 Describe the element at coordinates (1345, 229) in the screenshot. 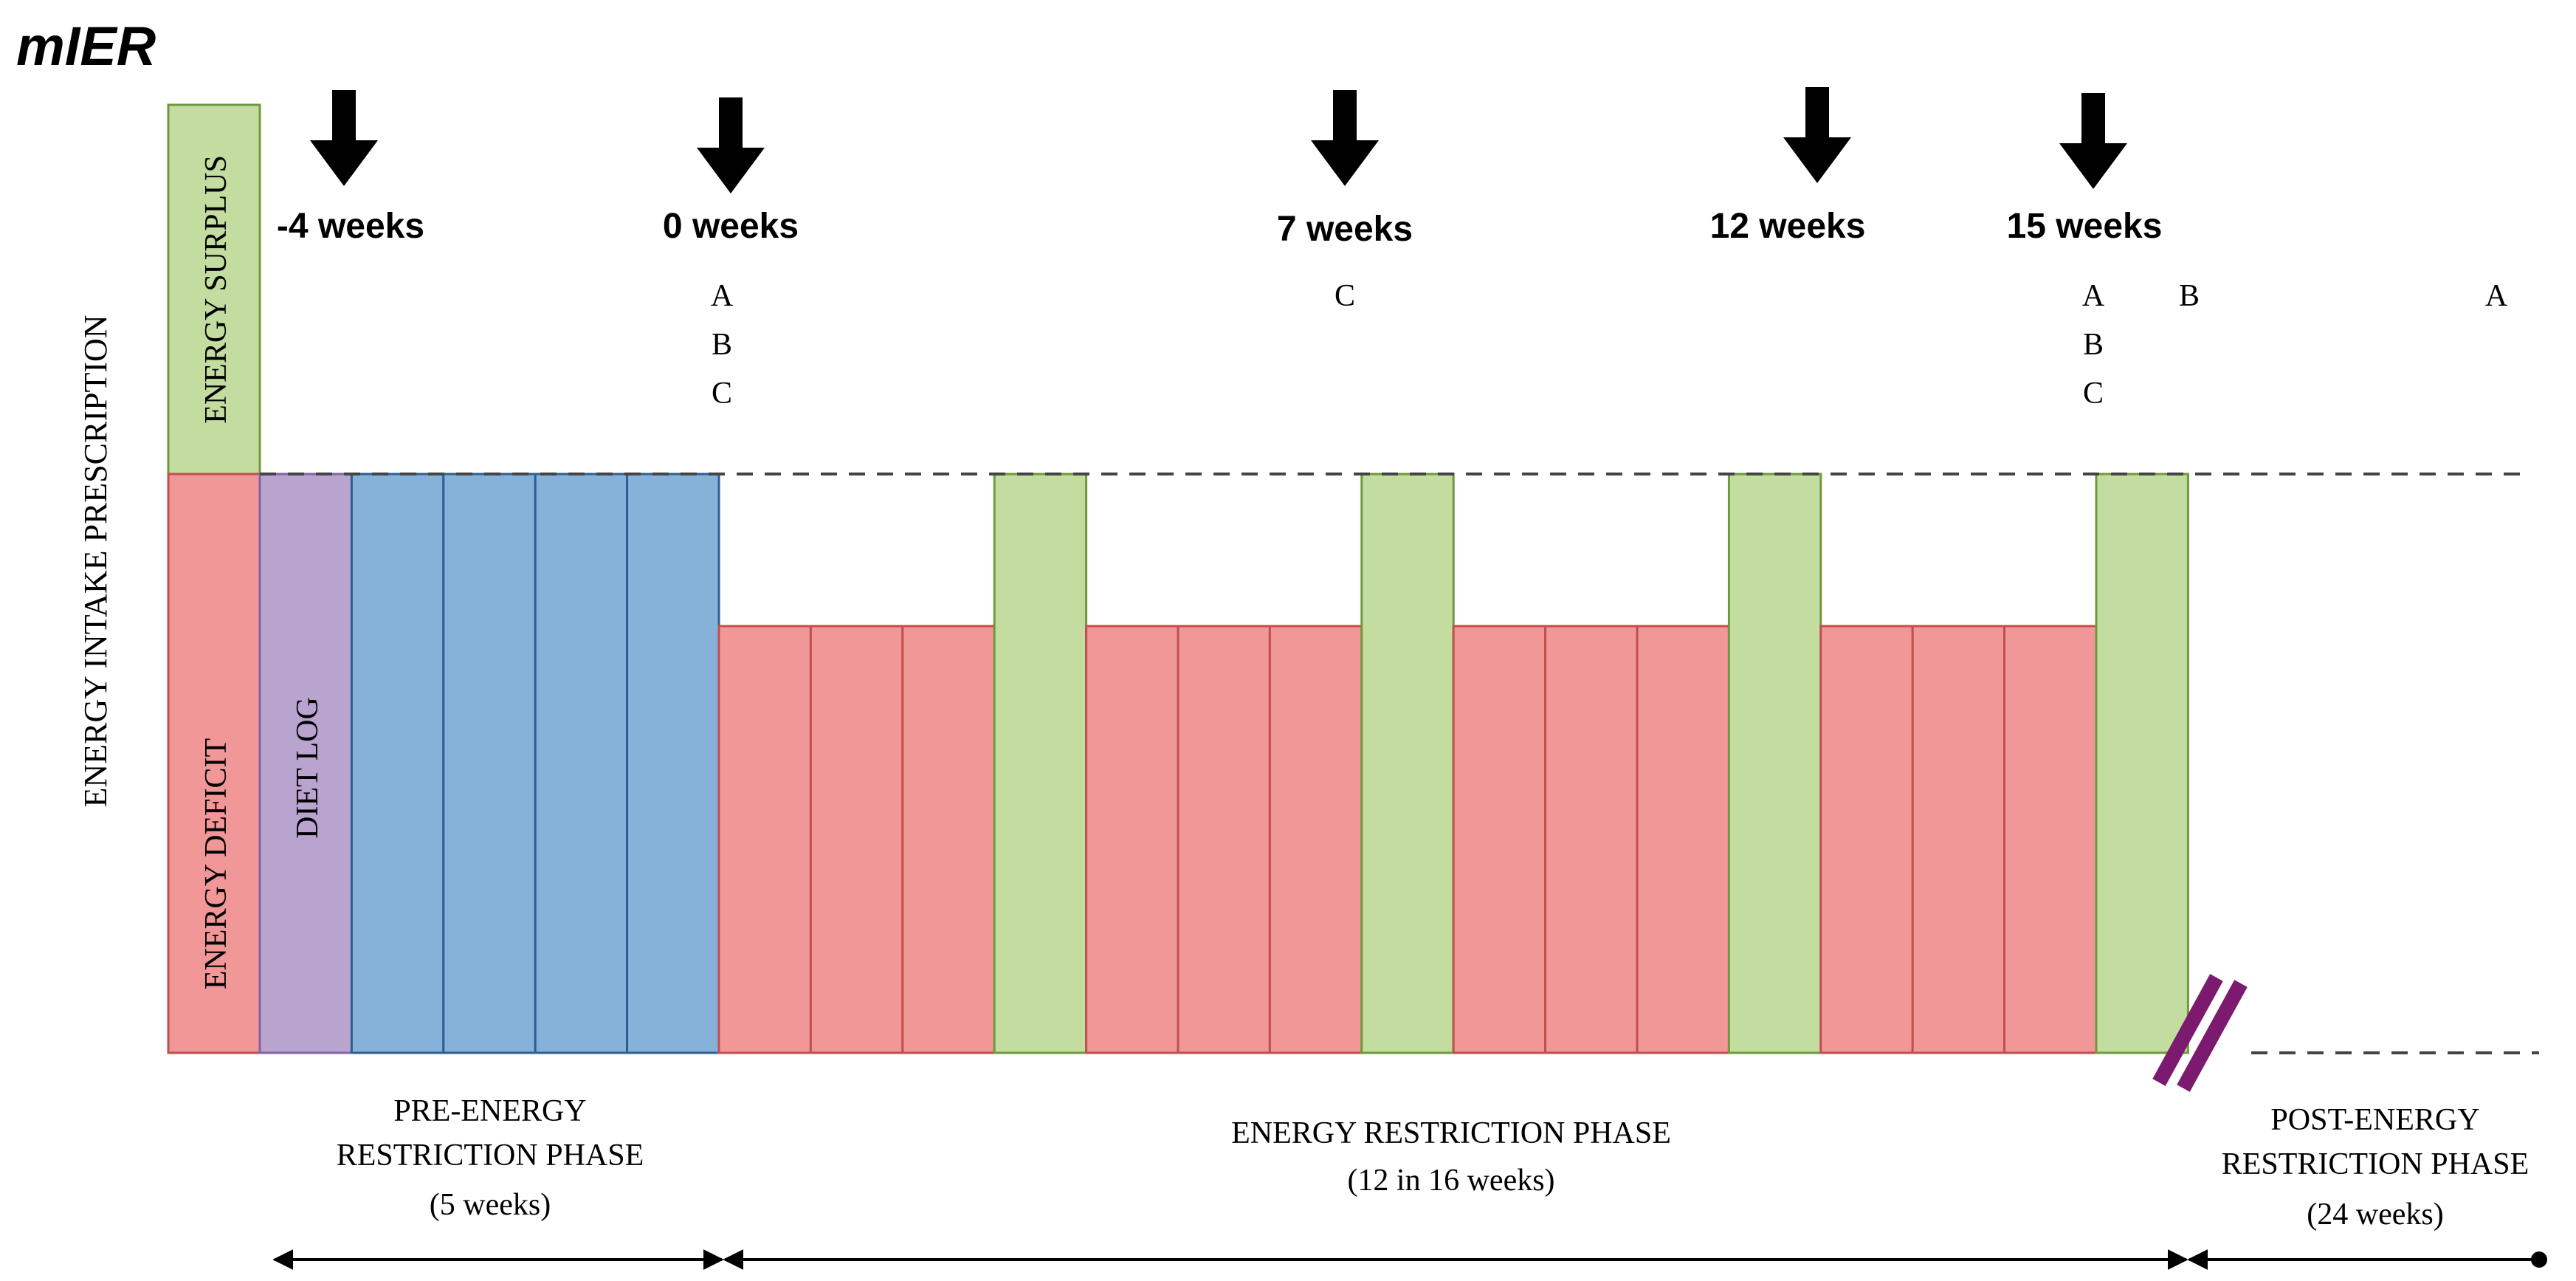

I see `timepoint-label: 7 weeks` at that location.